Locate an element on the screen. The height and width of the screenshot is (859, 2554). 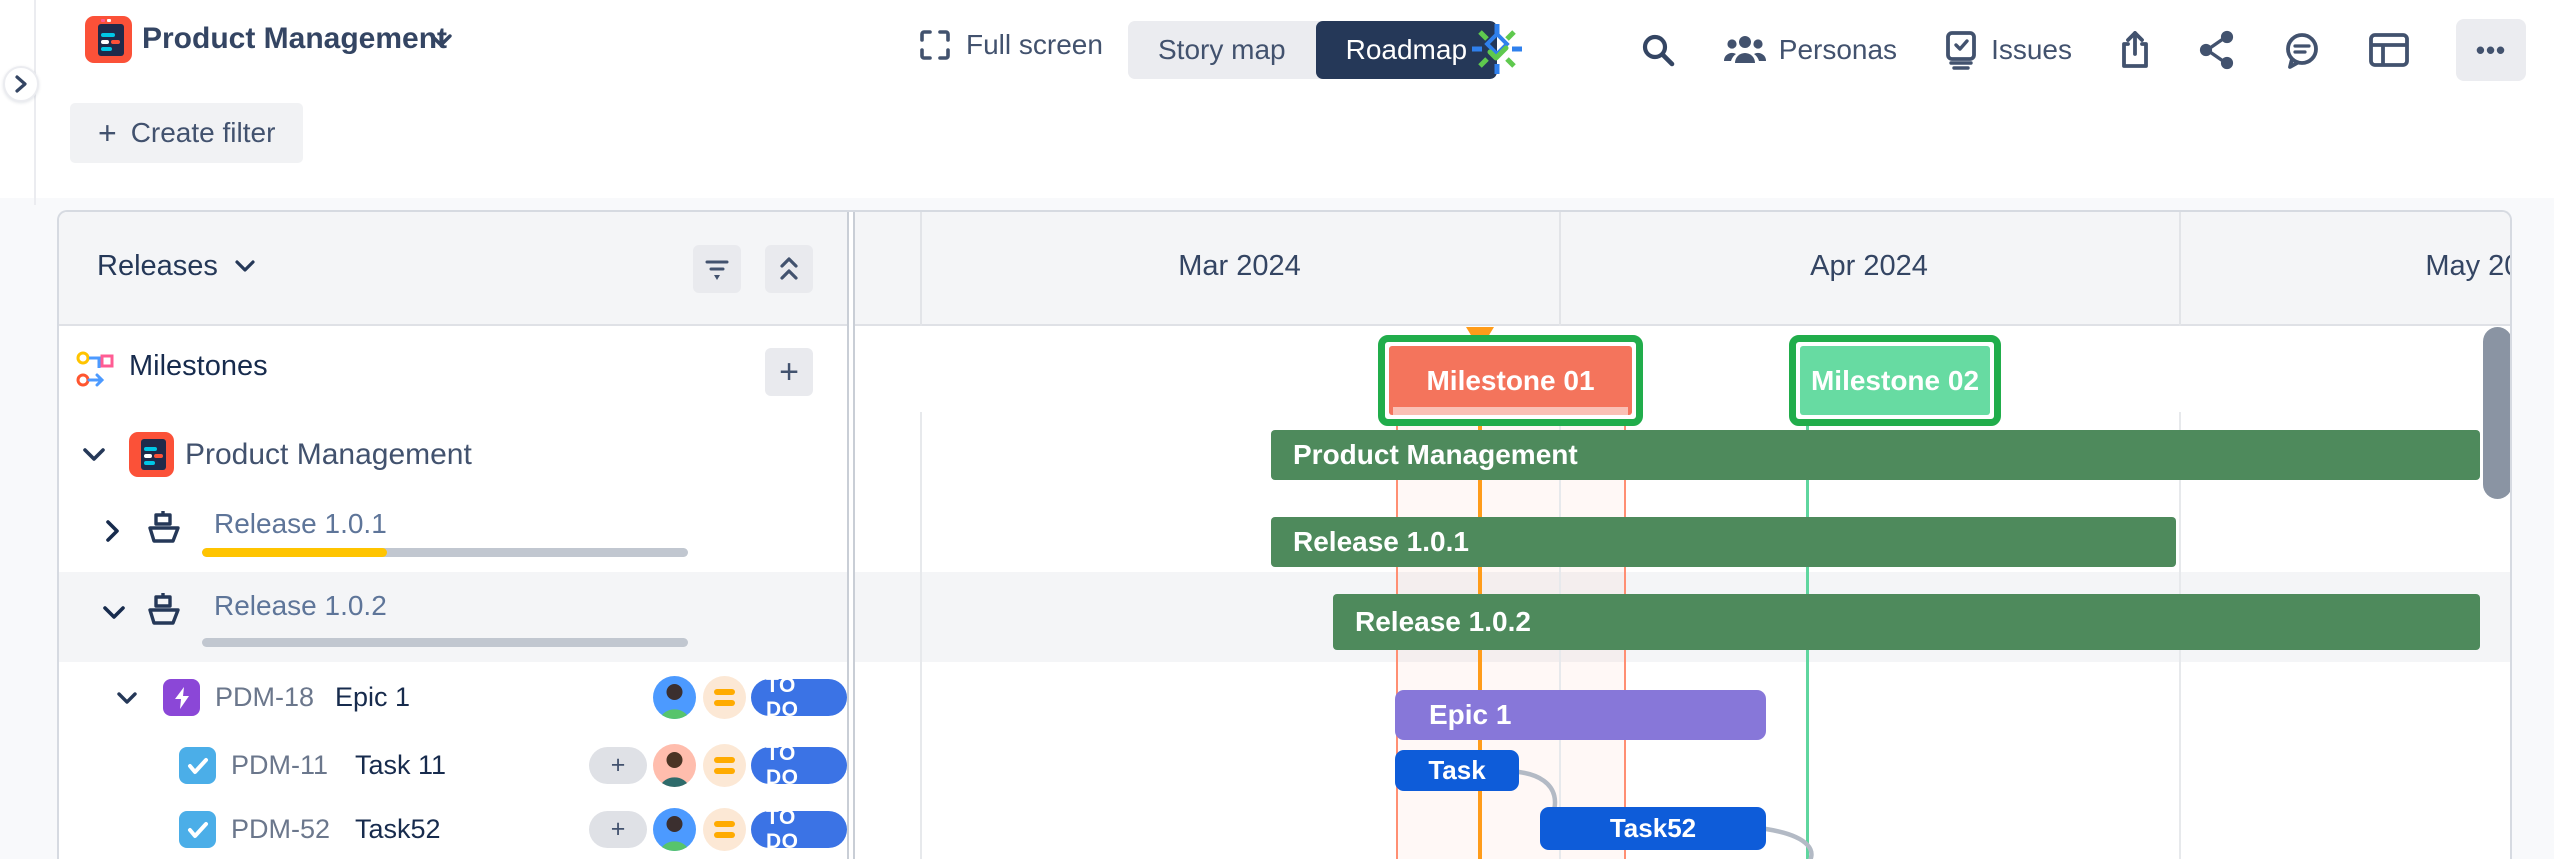
issue-summary: Epic 1 is located at coordinates (373, 697).